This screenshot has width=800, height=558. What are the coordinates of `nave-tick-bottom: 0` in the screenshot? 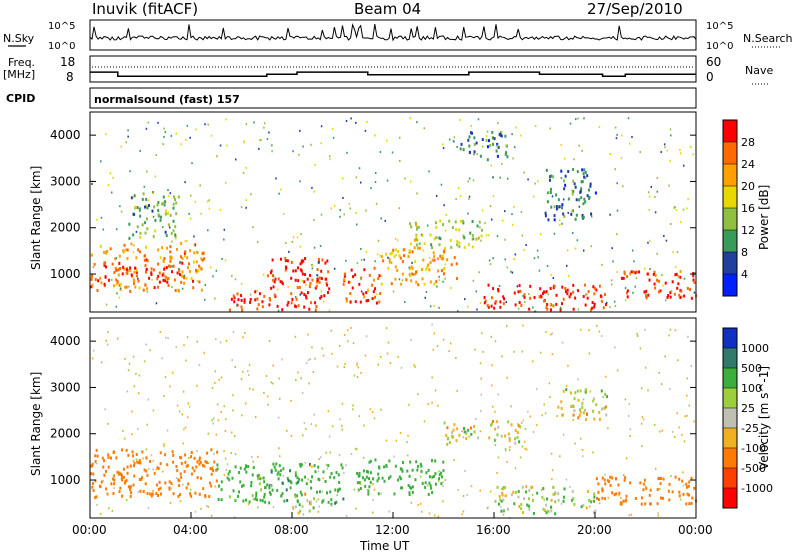 It's located at (710, 77).